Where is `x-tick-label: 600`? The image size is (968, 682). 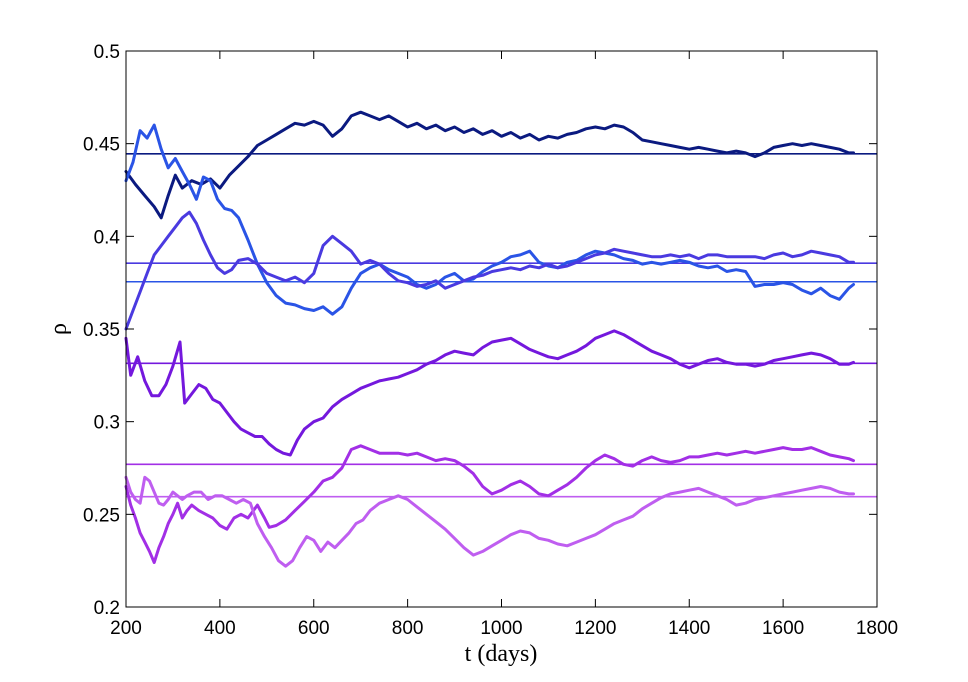
x-tick-label: 600 is located at coordinates (314, 628).